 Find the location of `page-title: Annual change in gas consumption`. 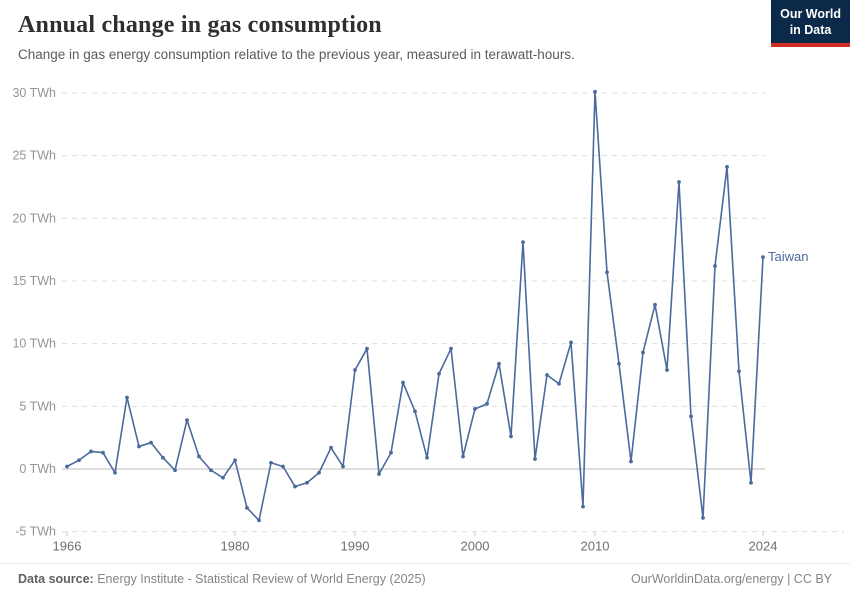

page-title: Annual change in gas consumption is located at coordinates (200, 25).